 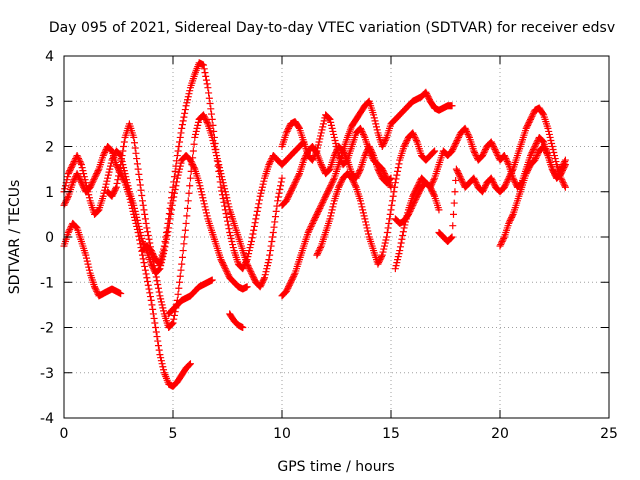 What do you see at coordinates (49, 238) in the screenshot?
I see `y-tick-label: 0` at bounding box center [49, 238].